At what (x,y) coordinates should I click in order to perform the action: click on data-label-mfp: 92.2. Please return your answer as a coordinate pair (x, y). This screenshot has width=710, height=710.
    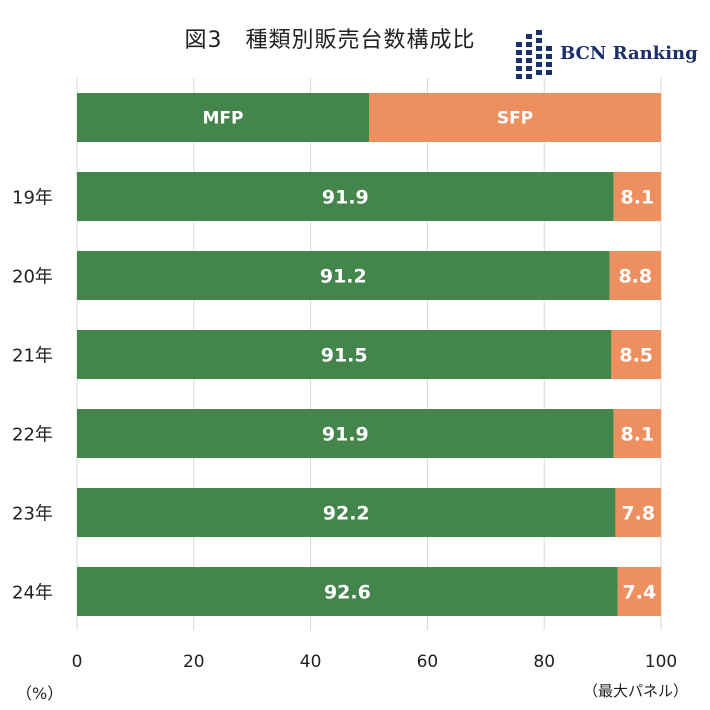
    Looking at the image, I should click on (346, 514).